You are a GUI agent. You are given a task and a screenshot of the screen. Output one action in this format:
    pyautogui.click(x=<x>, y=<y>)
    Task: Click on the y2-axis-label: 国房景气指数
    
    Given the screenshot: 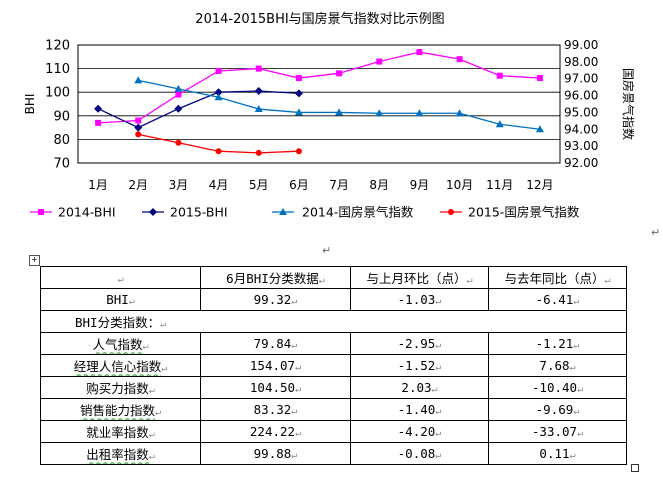 What is the action you would take?
    pyautogui.click(x=628, y=104)
    